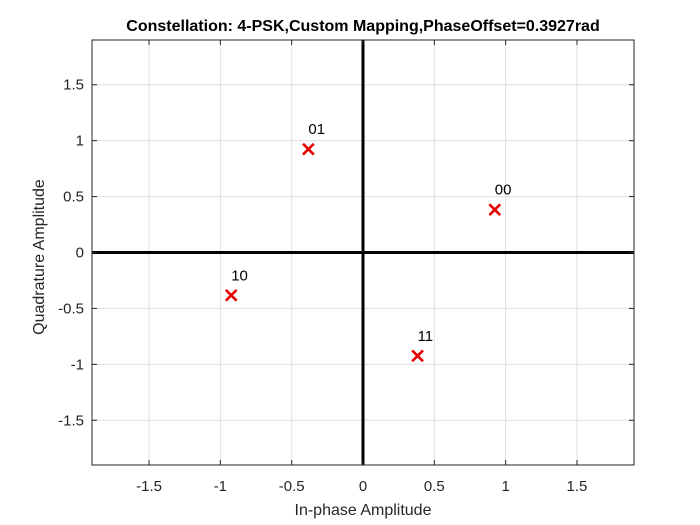 The width and height of the screenshot is (700, 525). I want to click on point-label-11: 11, so click(426, 336).